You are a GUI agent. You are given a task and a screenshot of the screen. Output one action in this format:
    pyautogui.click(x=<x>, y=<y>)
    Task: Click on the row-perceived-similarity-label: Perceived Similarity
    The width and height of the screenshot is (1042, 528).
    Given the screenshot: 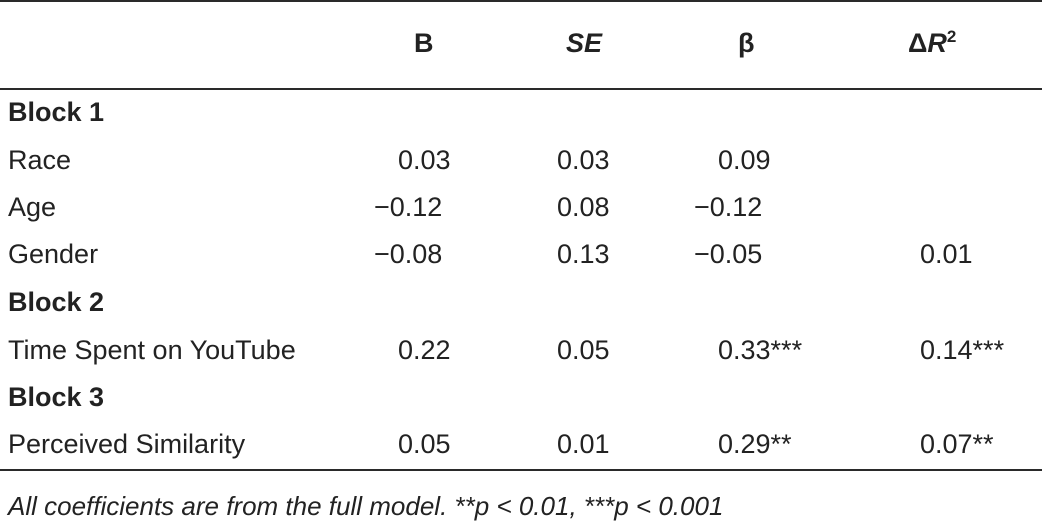 What is the action you would take?
    pyautogui.click(x=127, y=444)
    